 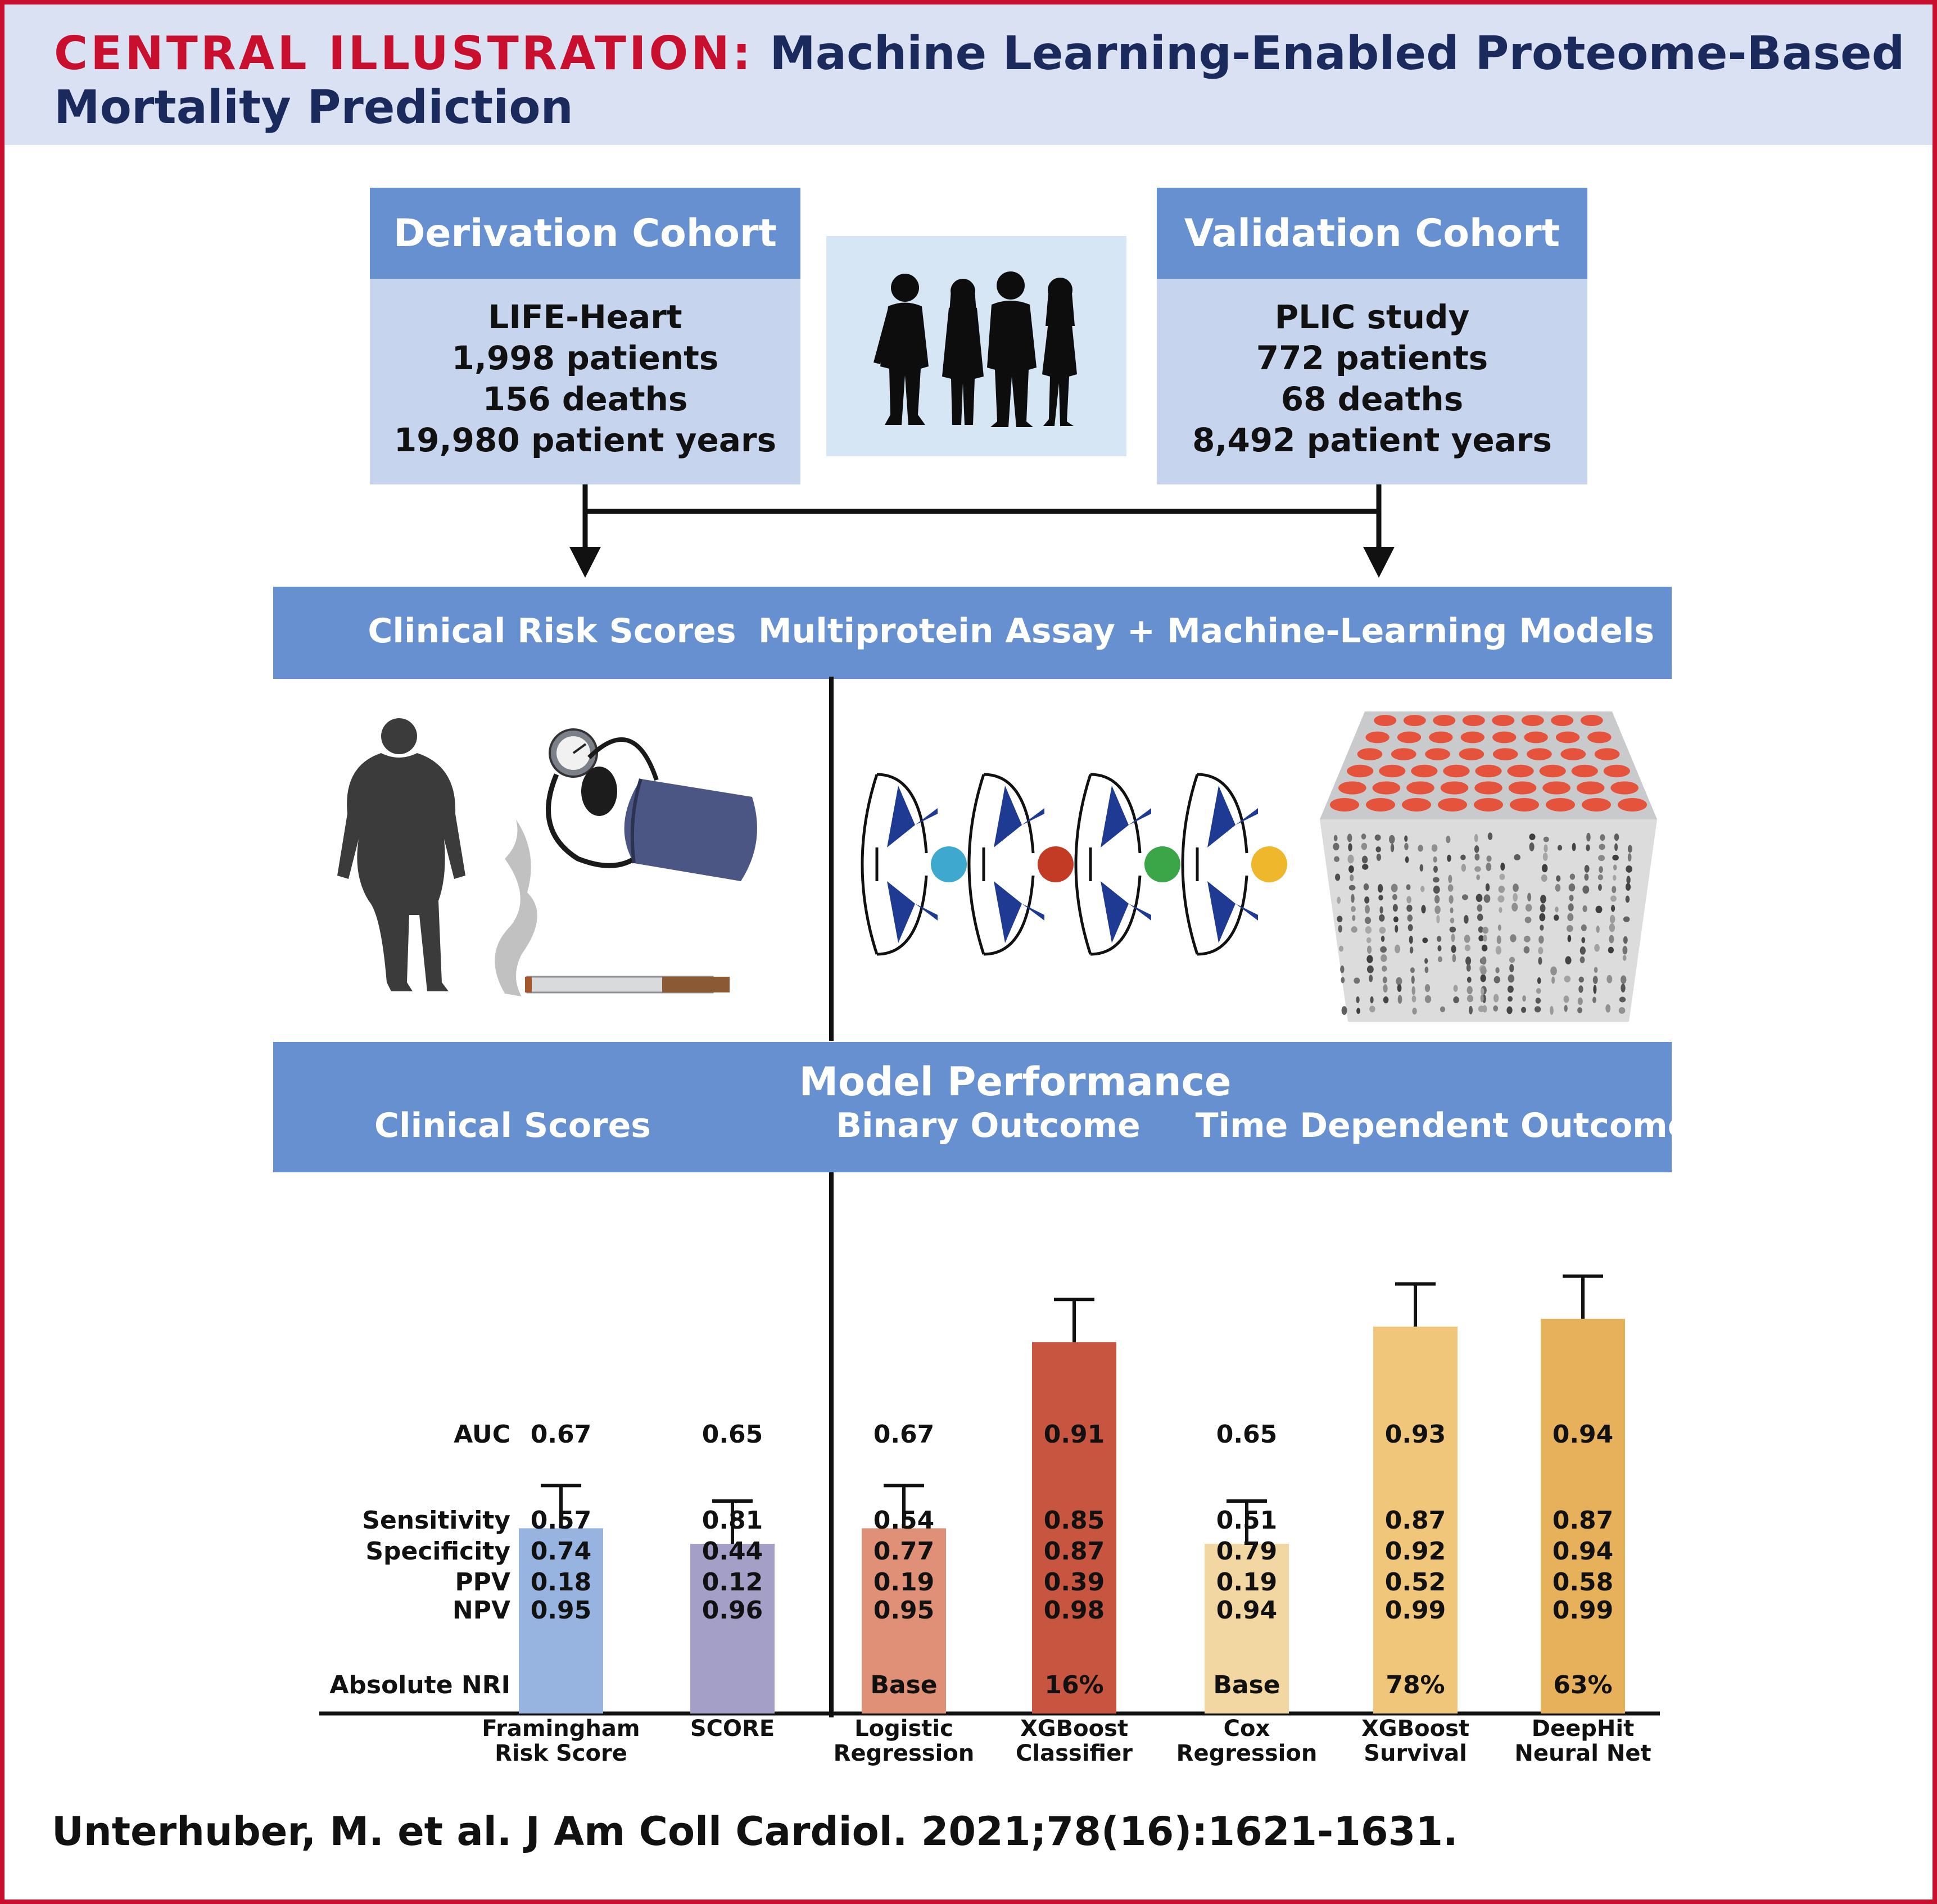 I want to click on bar-framingham, so click(x=561, y=1620).